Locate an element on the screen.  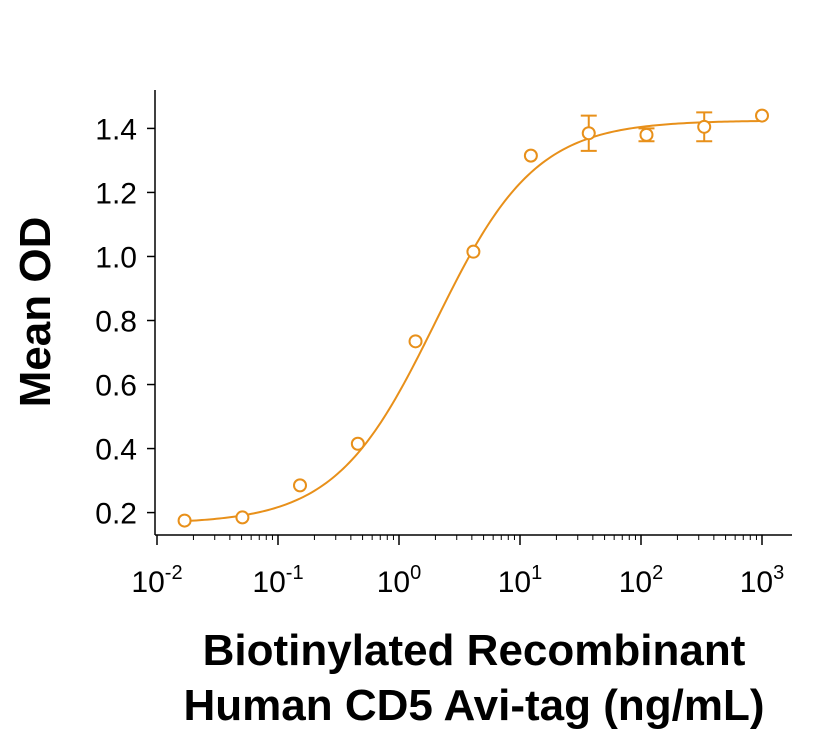
x-axis-title-line-1: Biotinylated Recombinant is located at coordinates (474, 650).